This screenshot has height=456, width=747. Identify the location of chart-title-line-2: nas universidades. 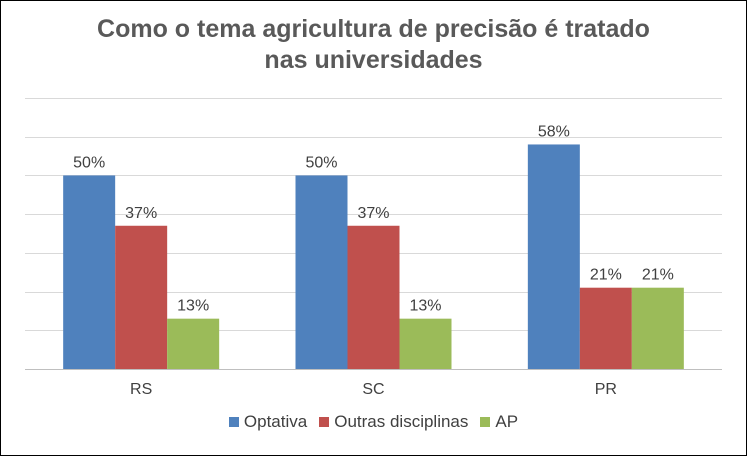
(373, 60).